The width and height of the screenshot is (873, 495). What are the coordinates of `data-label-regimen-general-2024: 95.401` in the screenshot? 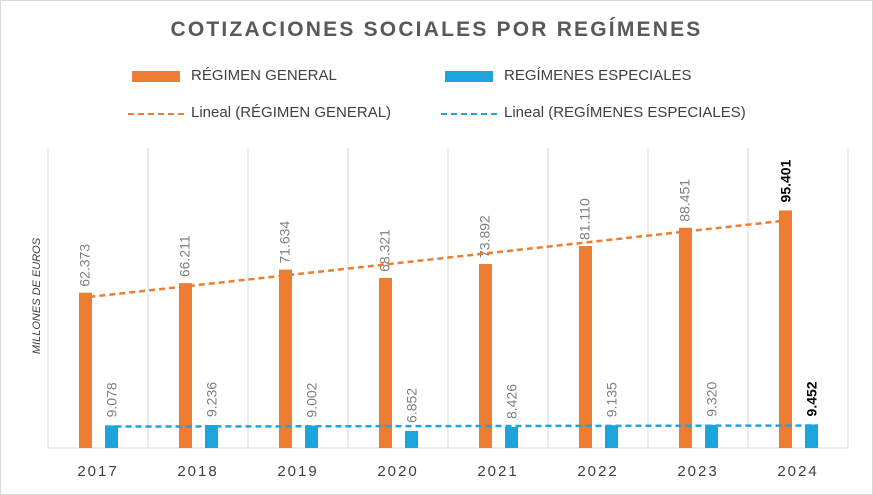 It's located at (786, 180).